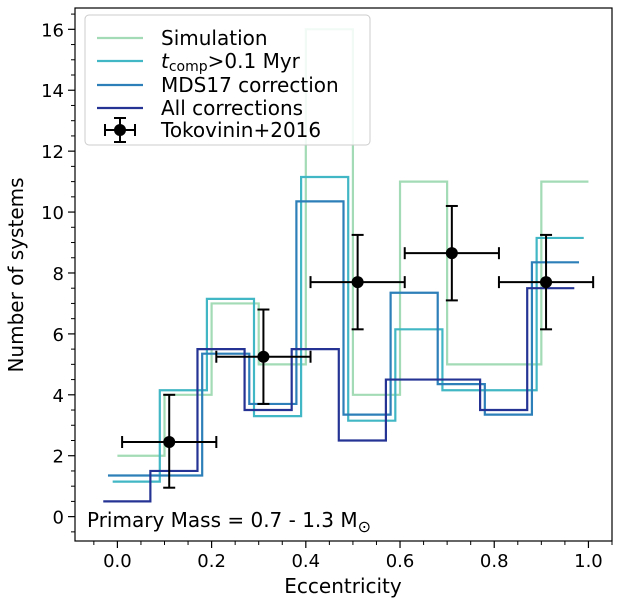 This screenshot has width=620, height=601. What do you see at coordinates (52, 152) in the screenshot?
I see `y-tick-label: 12` at bounding box center [52, 152].